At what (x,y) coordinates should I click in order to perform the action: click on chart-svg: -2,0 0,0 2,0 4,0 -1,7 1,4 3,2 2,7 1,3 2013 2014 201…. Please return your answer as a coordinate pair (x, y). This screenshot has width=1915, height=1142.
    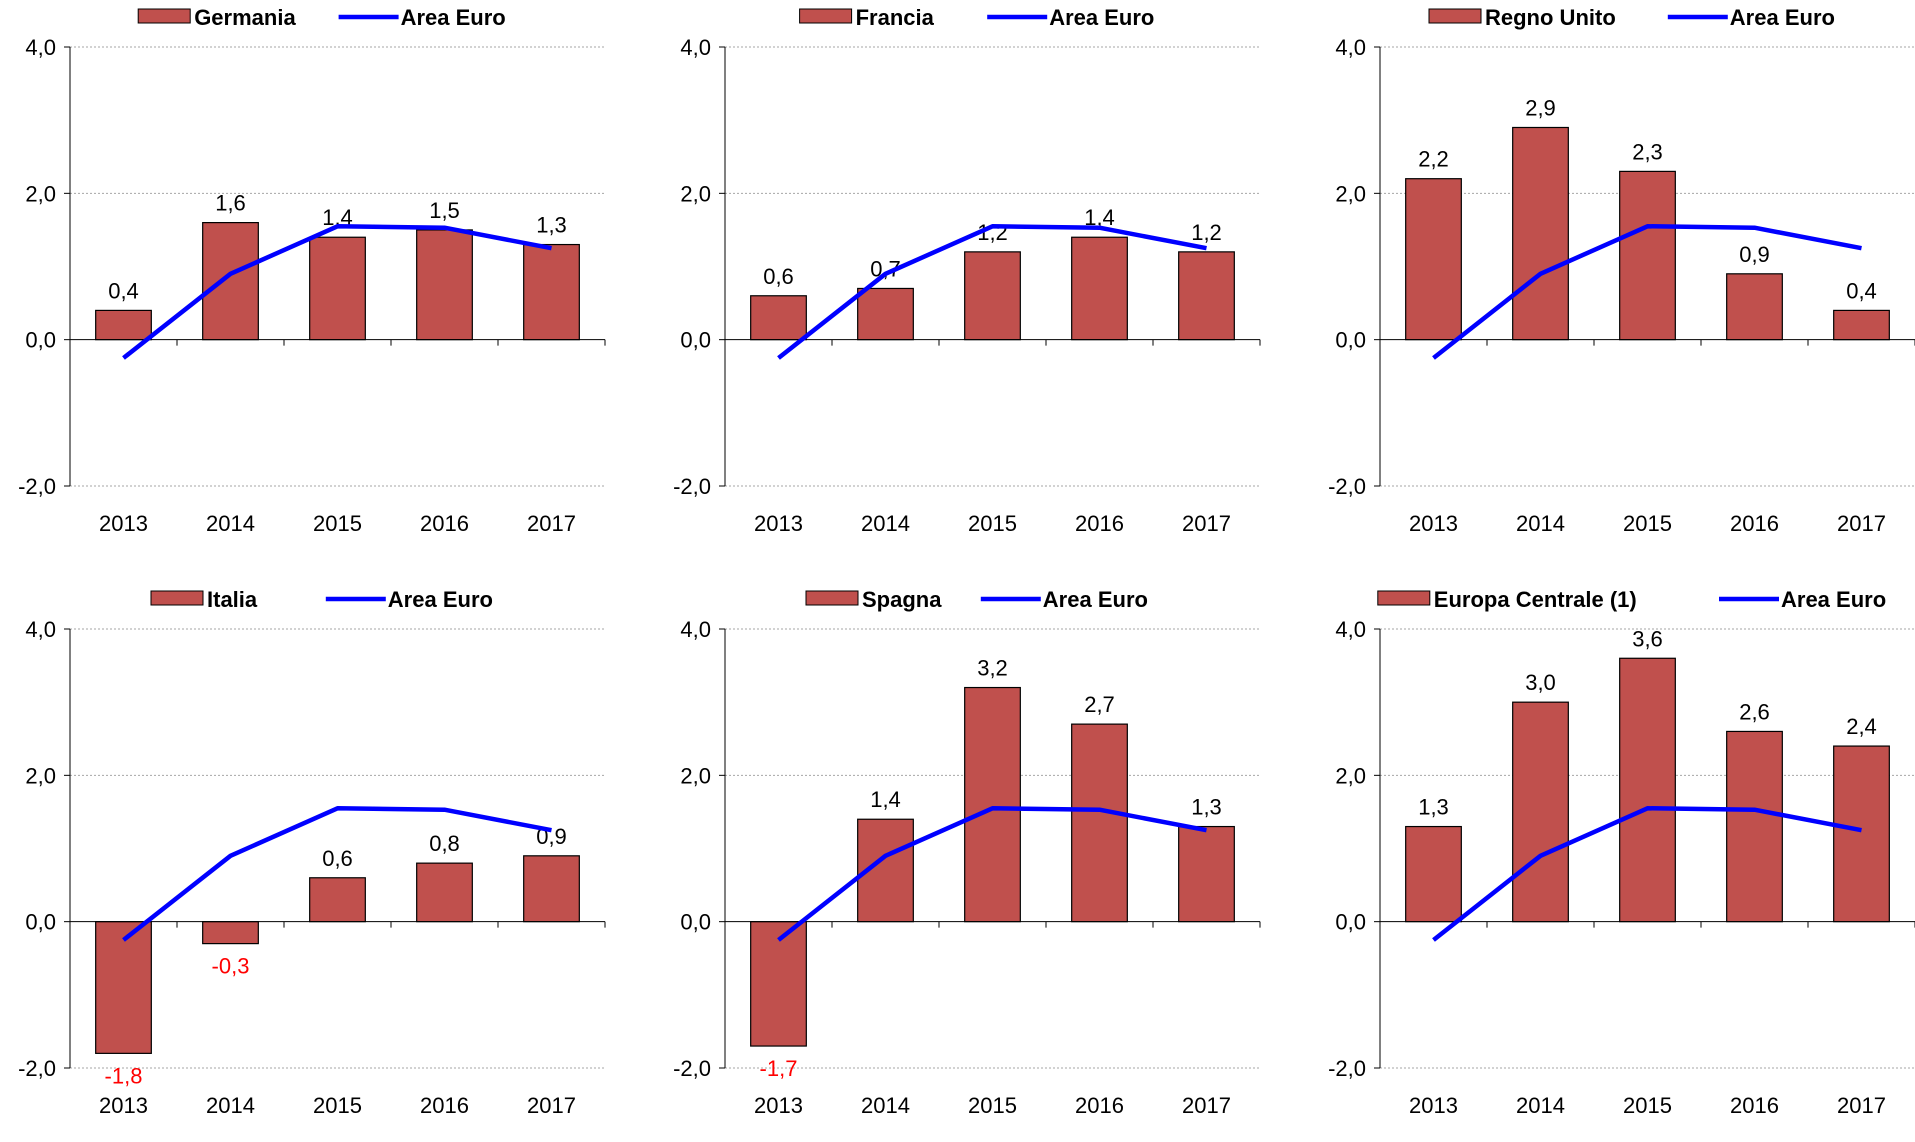
    Looking at the image, I should click on (967, 852).